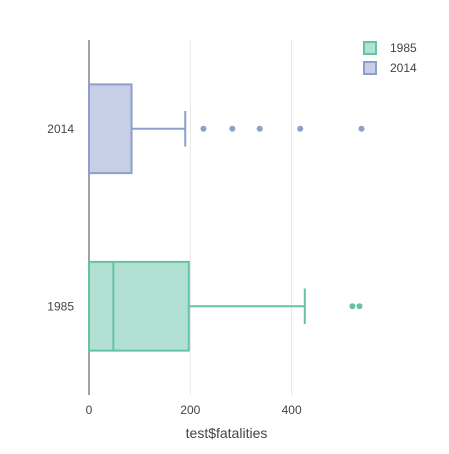  Describe the element at coordinates (60, 218) in the screenshot. I see `y-axis-ticks: 2014 1985` at that location.